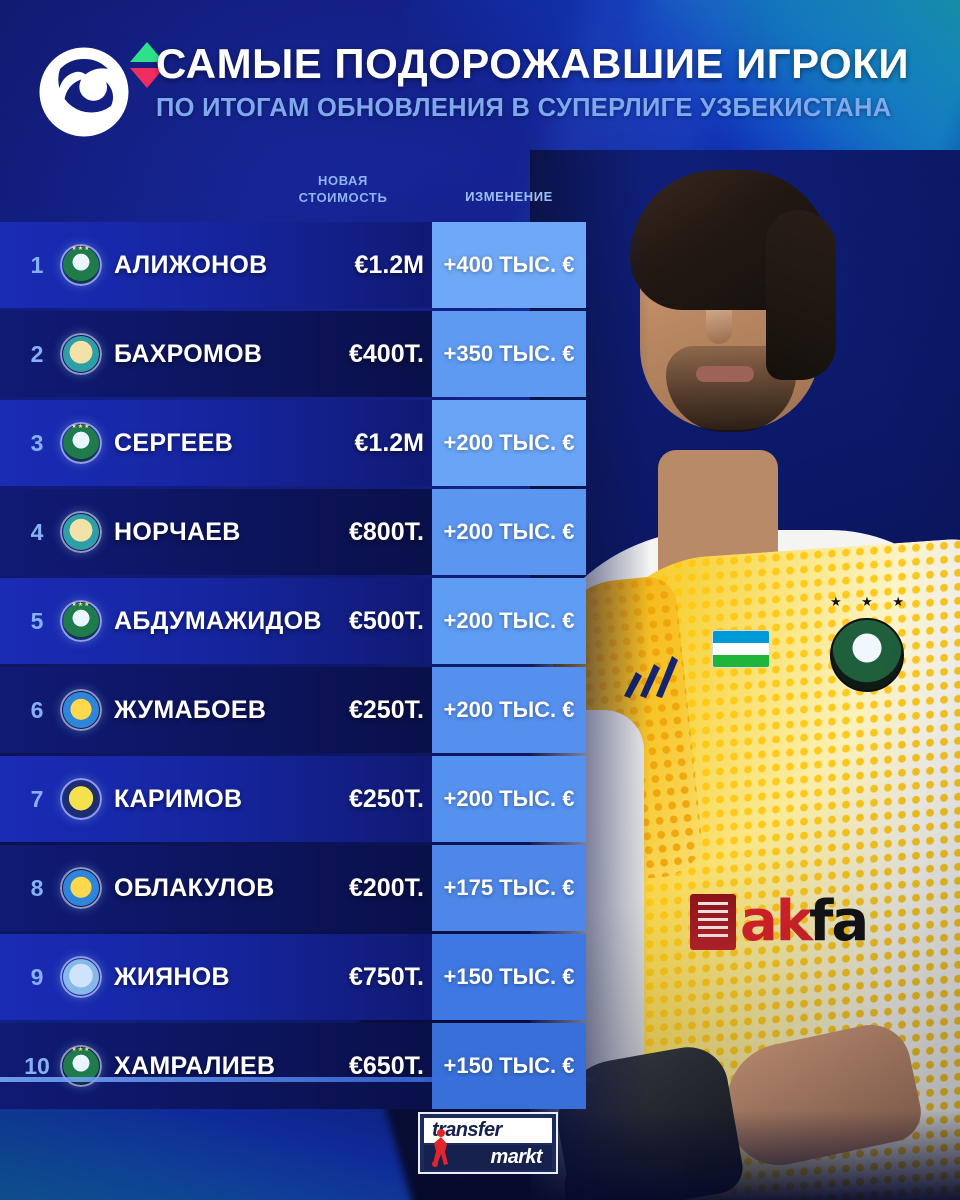  Describe the element at coordinates (300, 888) in the screenshot. I see `table-row: 8 ОБЛАКУЛОВ €200Т. +175 ТЫС. €` at that location.